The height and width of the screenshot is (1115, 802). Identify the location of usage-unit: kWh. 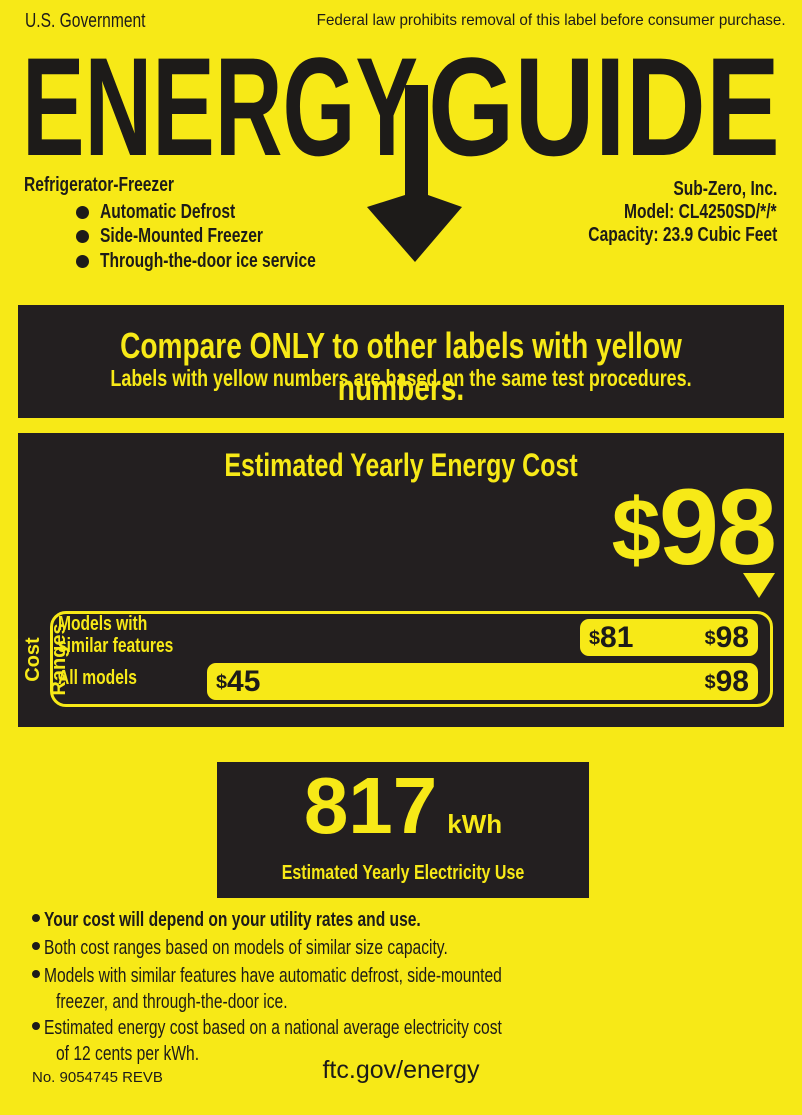
(475, 824).